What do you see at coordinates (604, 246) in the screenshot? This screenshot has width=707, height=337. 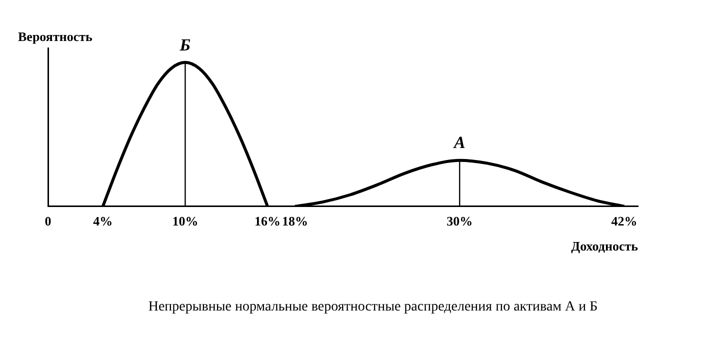 I see `x-axis-title: Доходность` at bounding box center [604, 246].